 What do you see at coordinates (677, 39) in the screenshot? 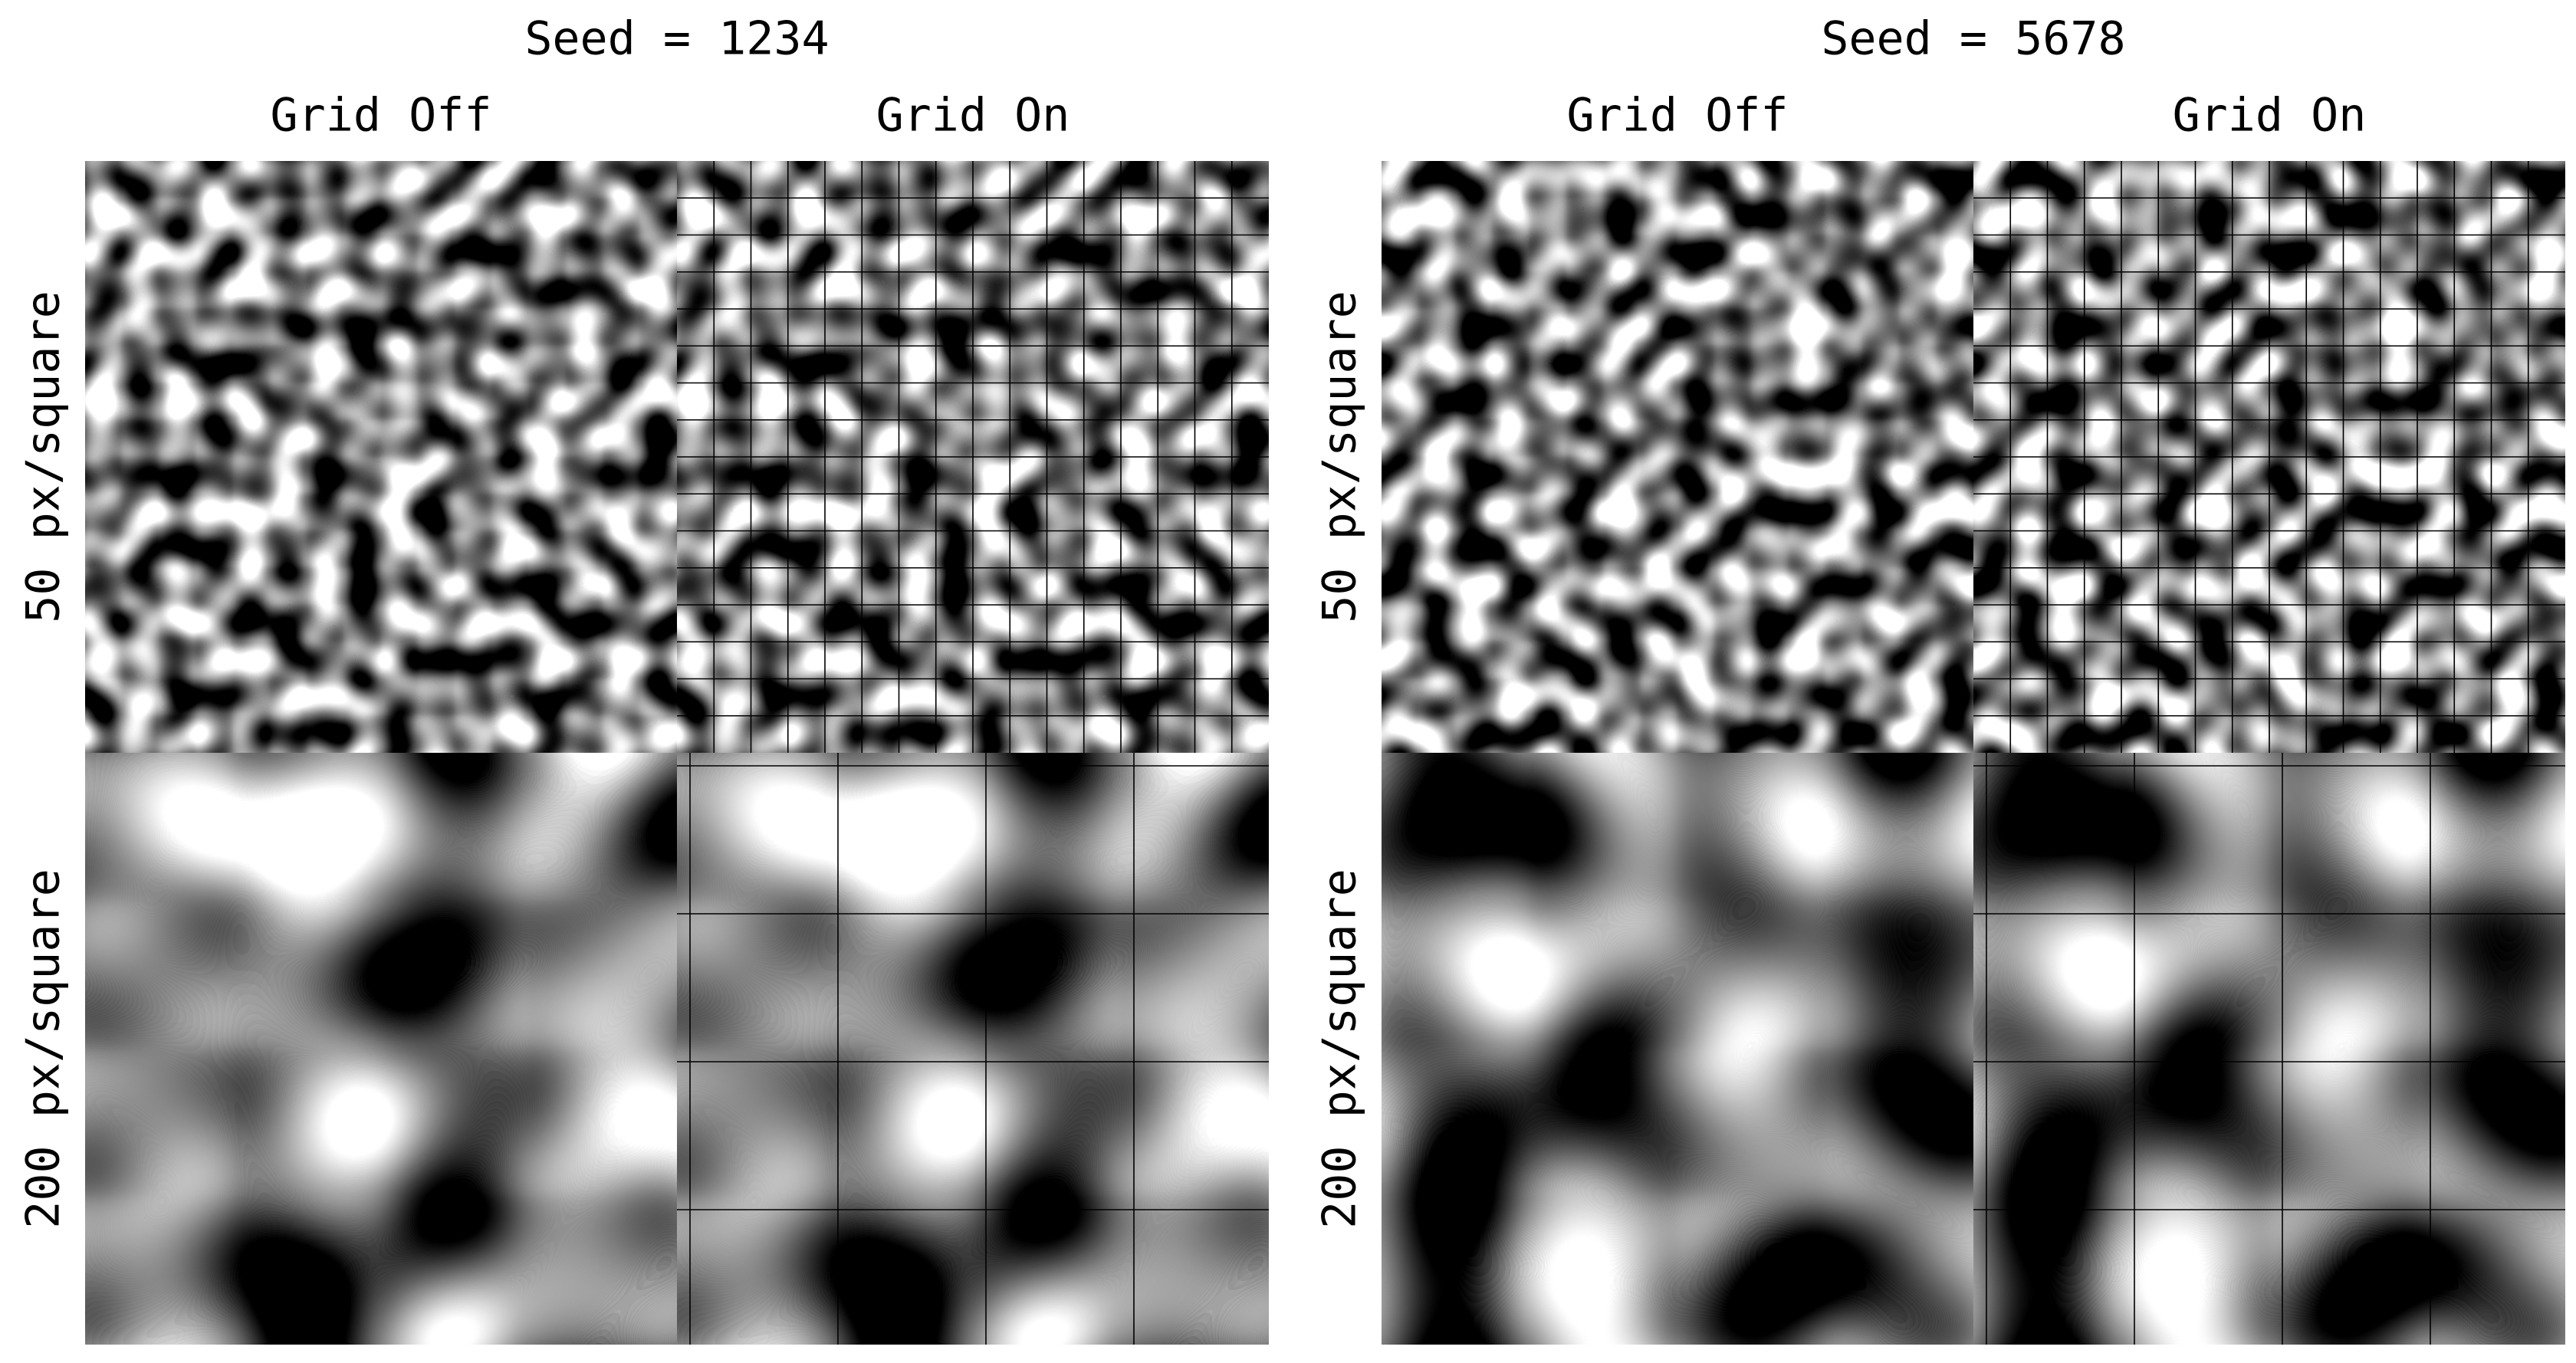
I see `seed-title: Seed = 1234` at bounding box center [677, 39].